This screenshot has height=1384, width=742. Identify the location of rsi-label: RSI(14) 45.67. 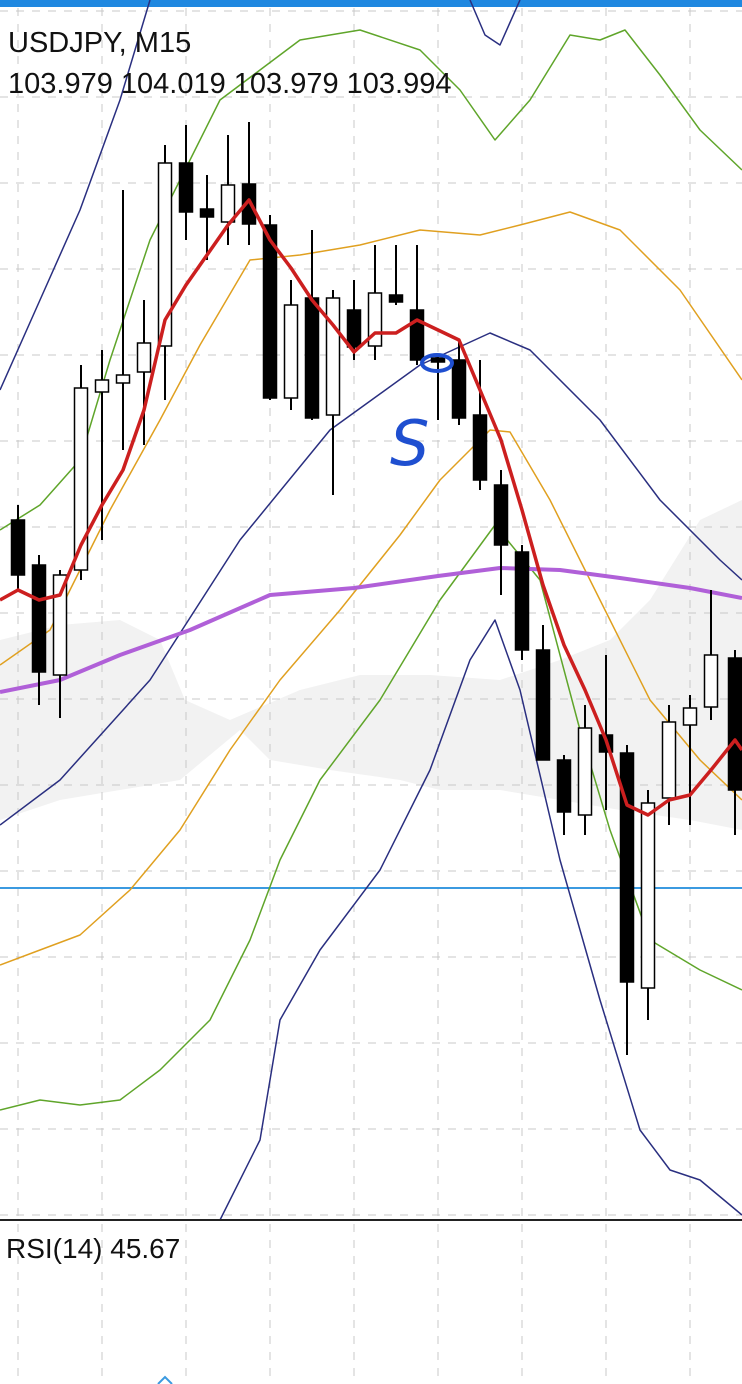
(93, 1248).